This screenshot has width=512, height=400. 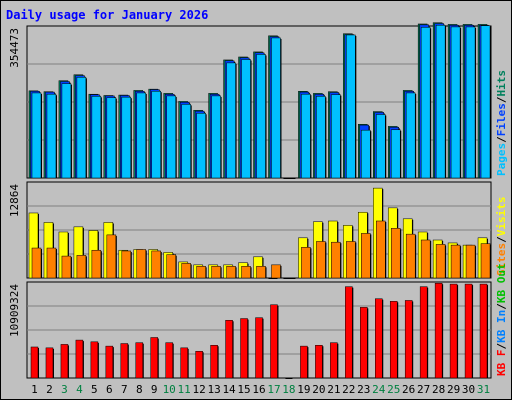 I want to click on x-tick-label: 22, so click(x=348, y=389).